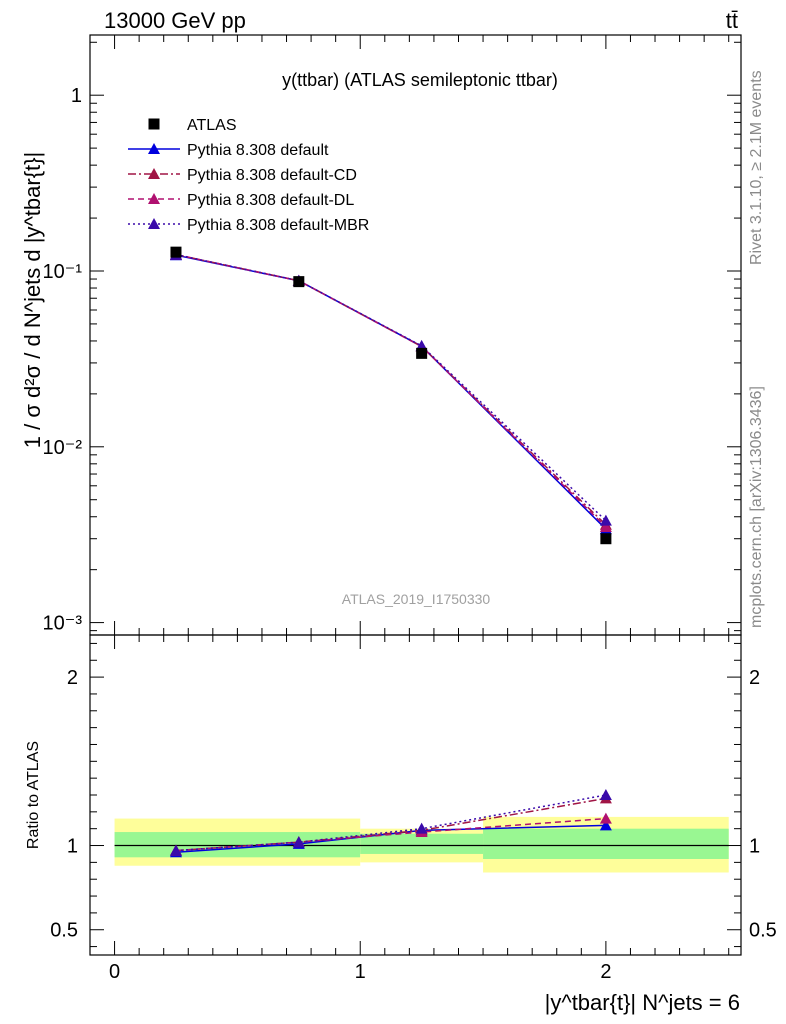  Describe the element at coordinates (642, 1002) in the screenshot. I see `x-axis-label: |y^tbar{t}| N^jets = 6` at that location.